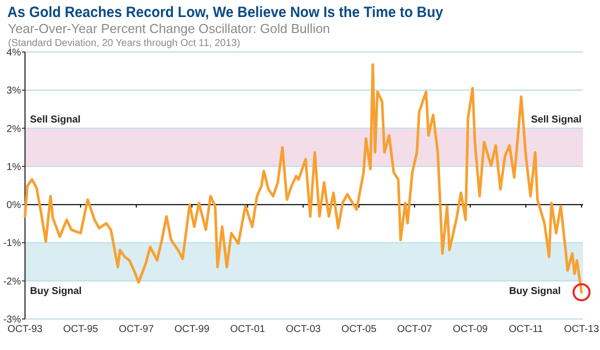  I want to click on y-tick-label: -2%, so click(12, 282).